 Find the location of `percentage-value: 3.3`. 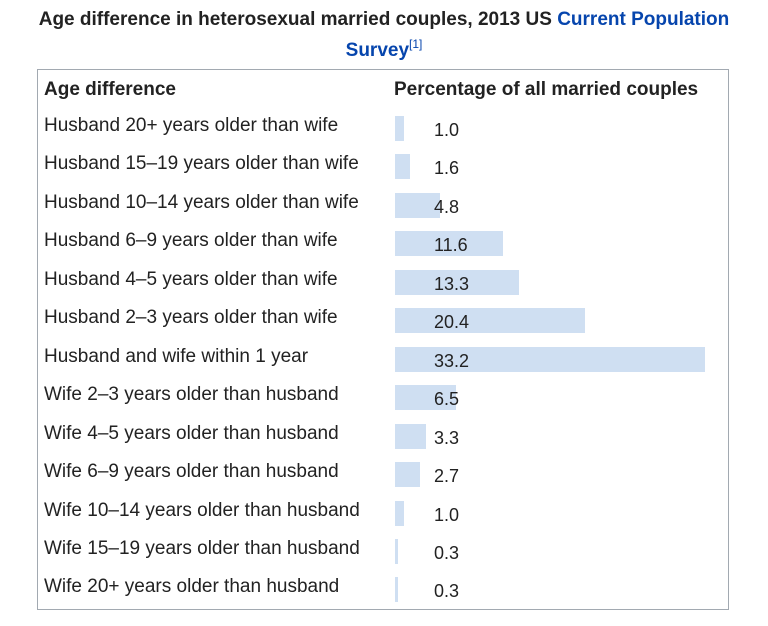

percentage-value: 3.3 is located at coordinates (447, 437).